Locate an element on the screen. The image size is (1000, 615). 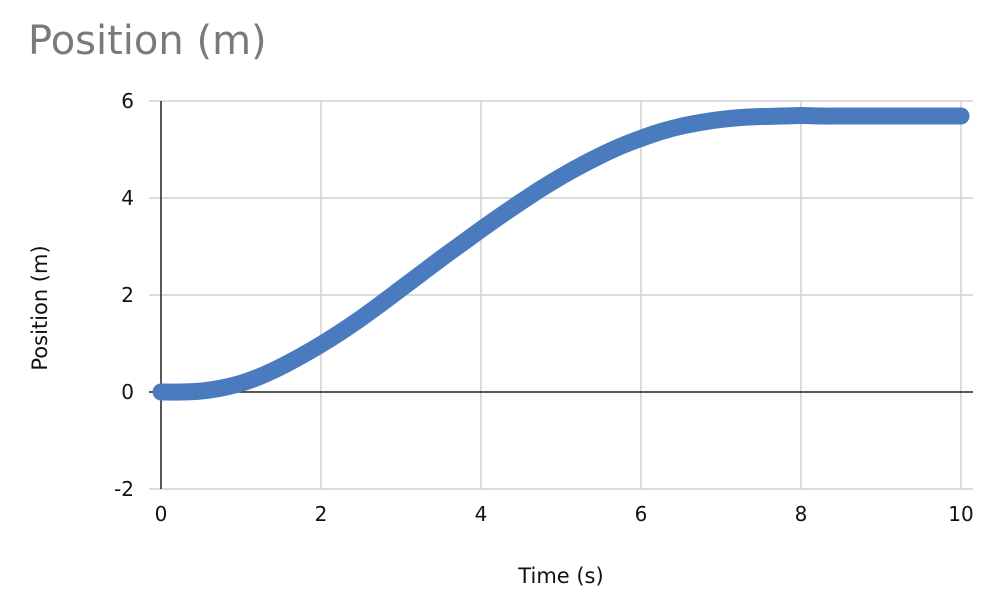
x-tick-label-2: 2 is located at coordinates (321, 514).